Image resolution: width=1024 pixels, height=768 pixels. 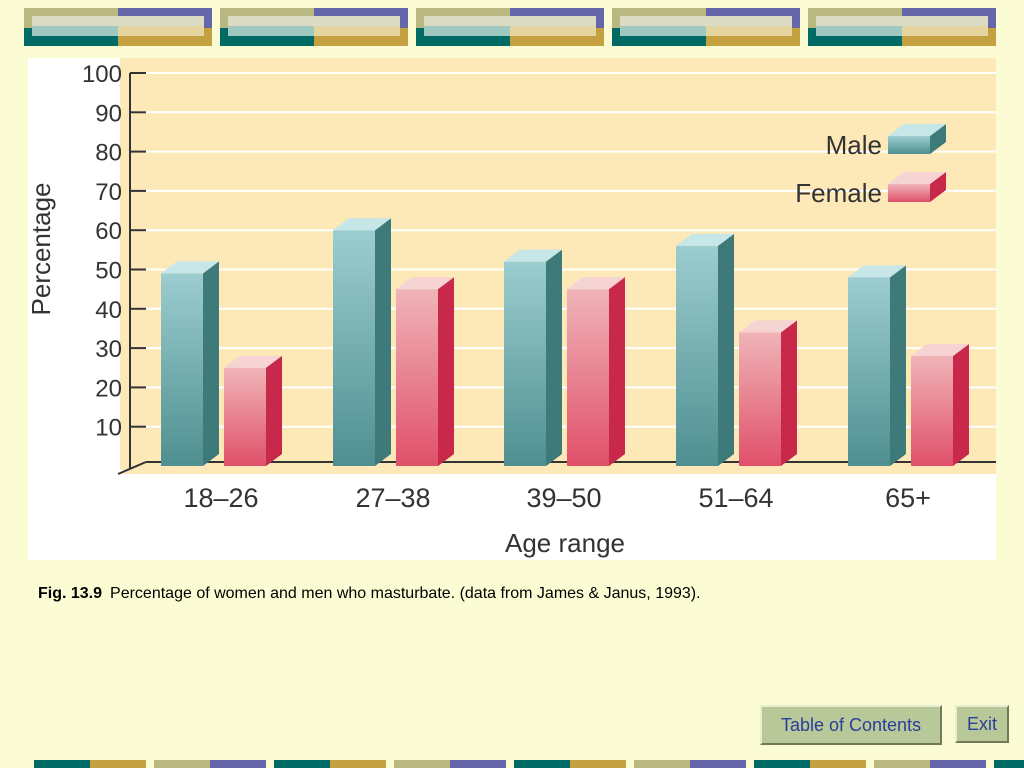 I want to click on y-tick-label: 90, so click(x=108, y=113).